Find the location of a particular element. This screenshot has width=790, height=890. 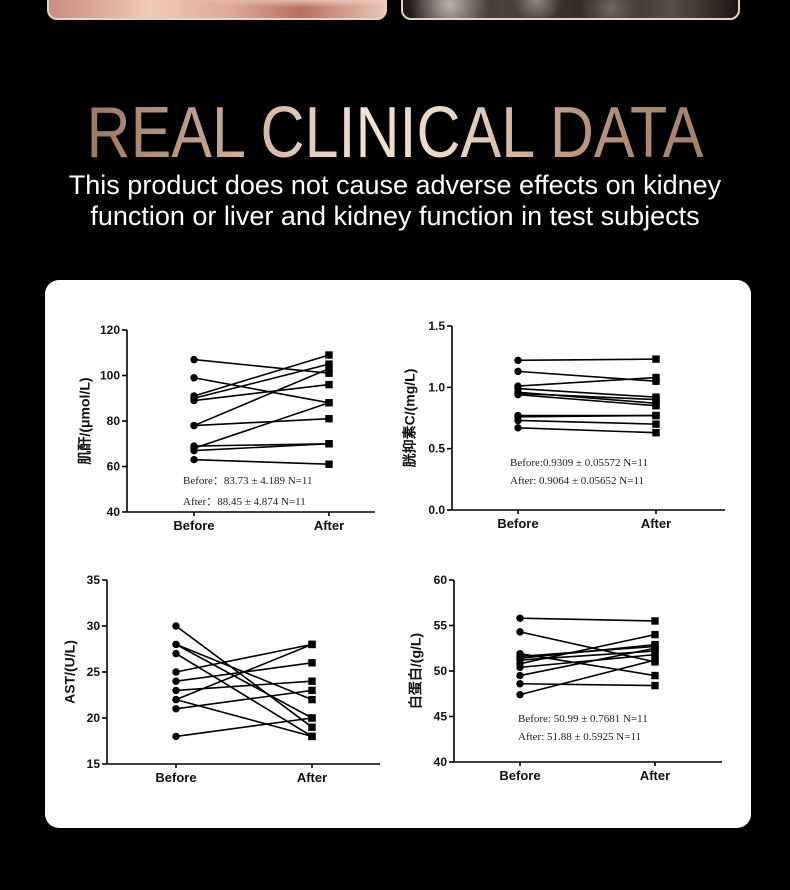

y-tick-label: 55 is located at coordinates (441, 626).